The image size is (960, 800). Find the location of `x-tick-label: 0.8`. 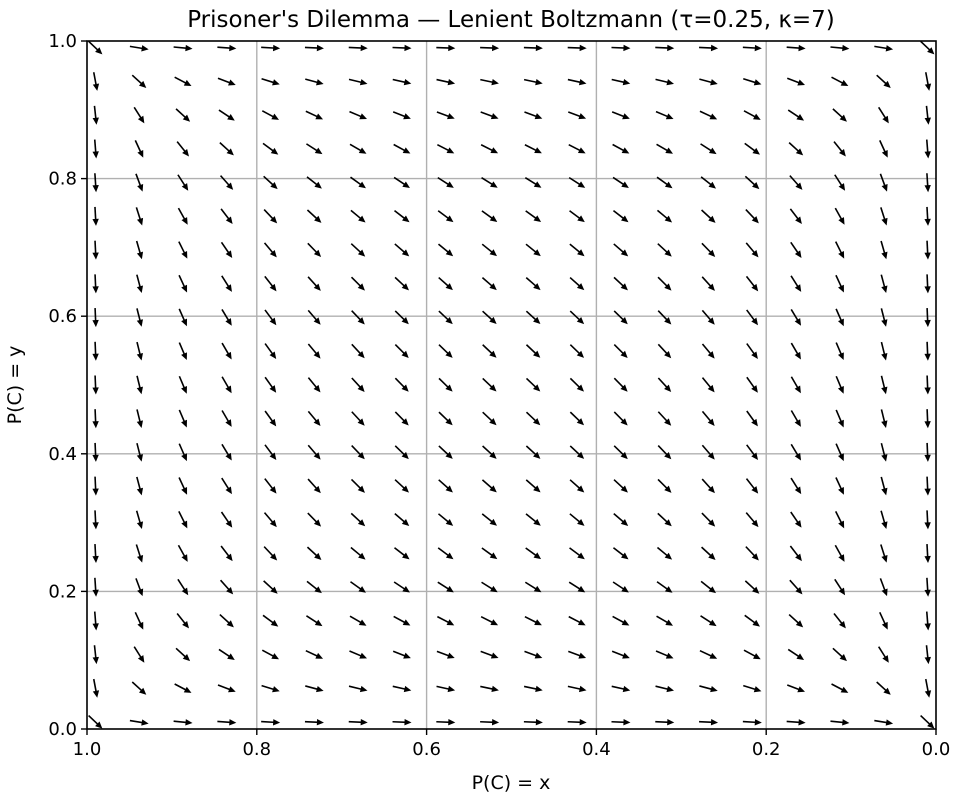

x-tick-label: 0.8 is located at coordinates (256, 749).